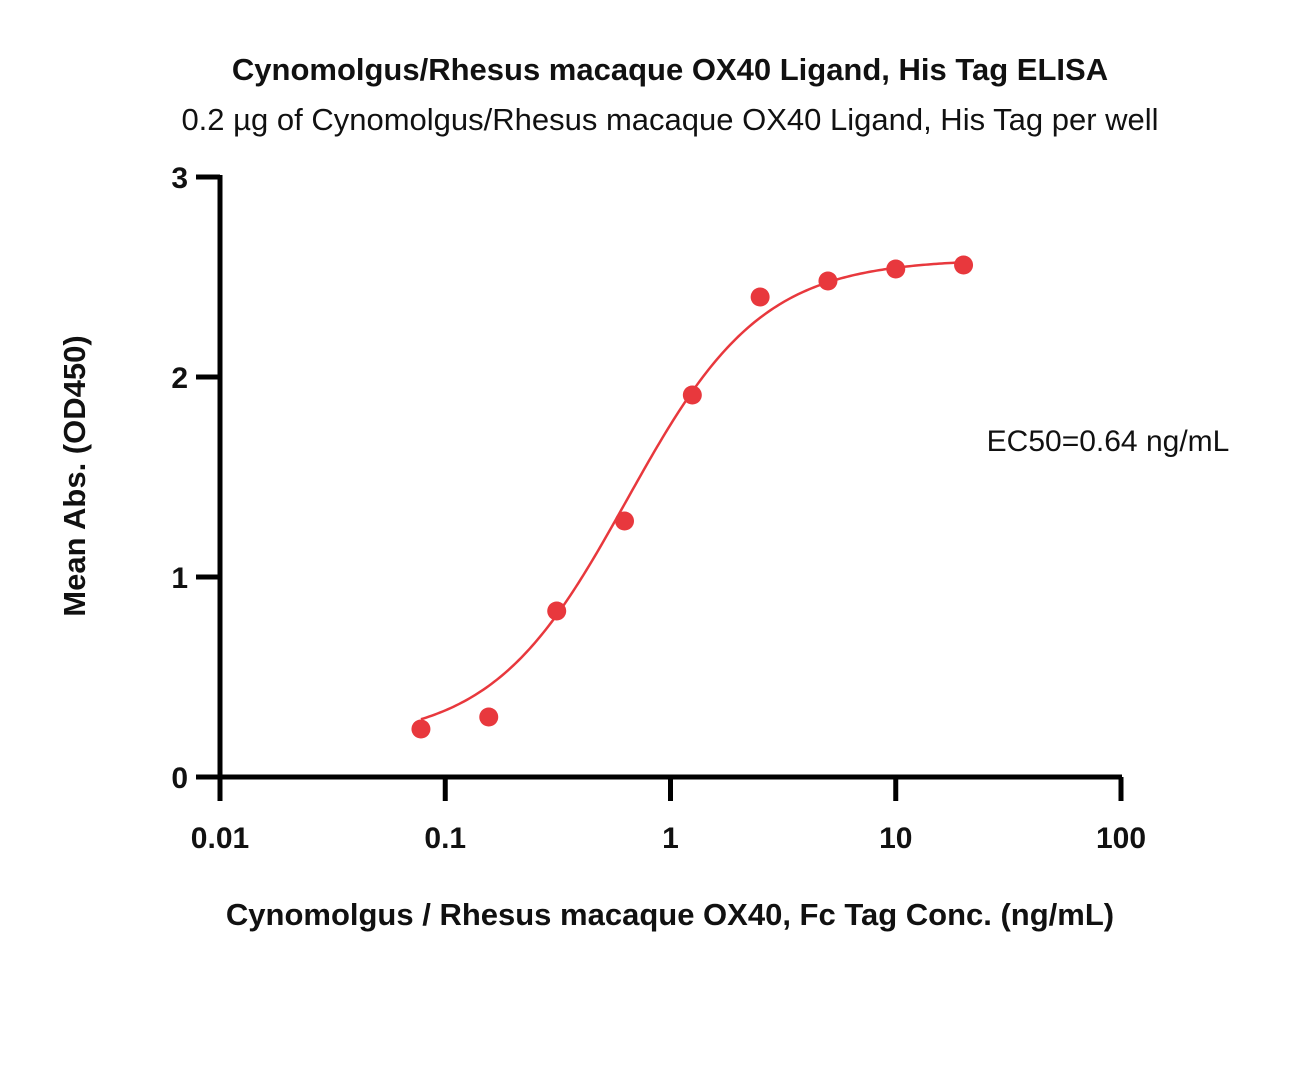  Describe the element at coordinates (895, 838) in the screenshot. I see `x-tick-label: 10` at that location.